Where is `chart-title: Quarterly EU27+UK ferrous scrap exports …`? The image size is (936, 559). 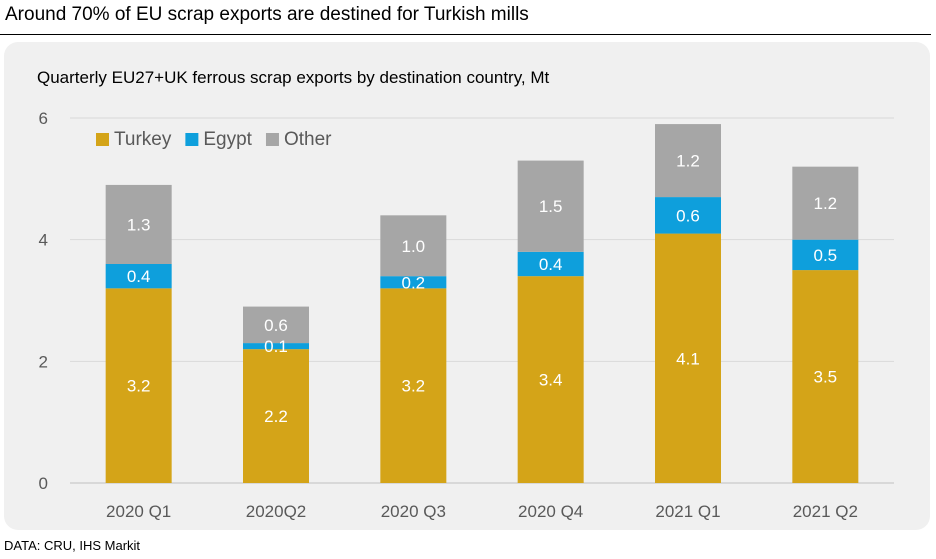 chart-title: Quarterly EU27+UK ferrous scrap exports … is located at coordinates (293, 77).